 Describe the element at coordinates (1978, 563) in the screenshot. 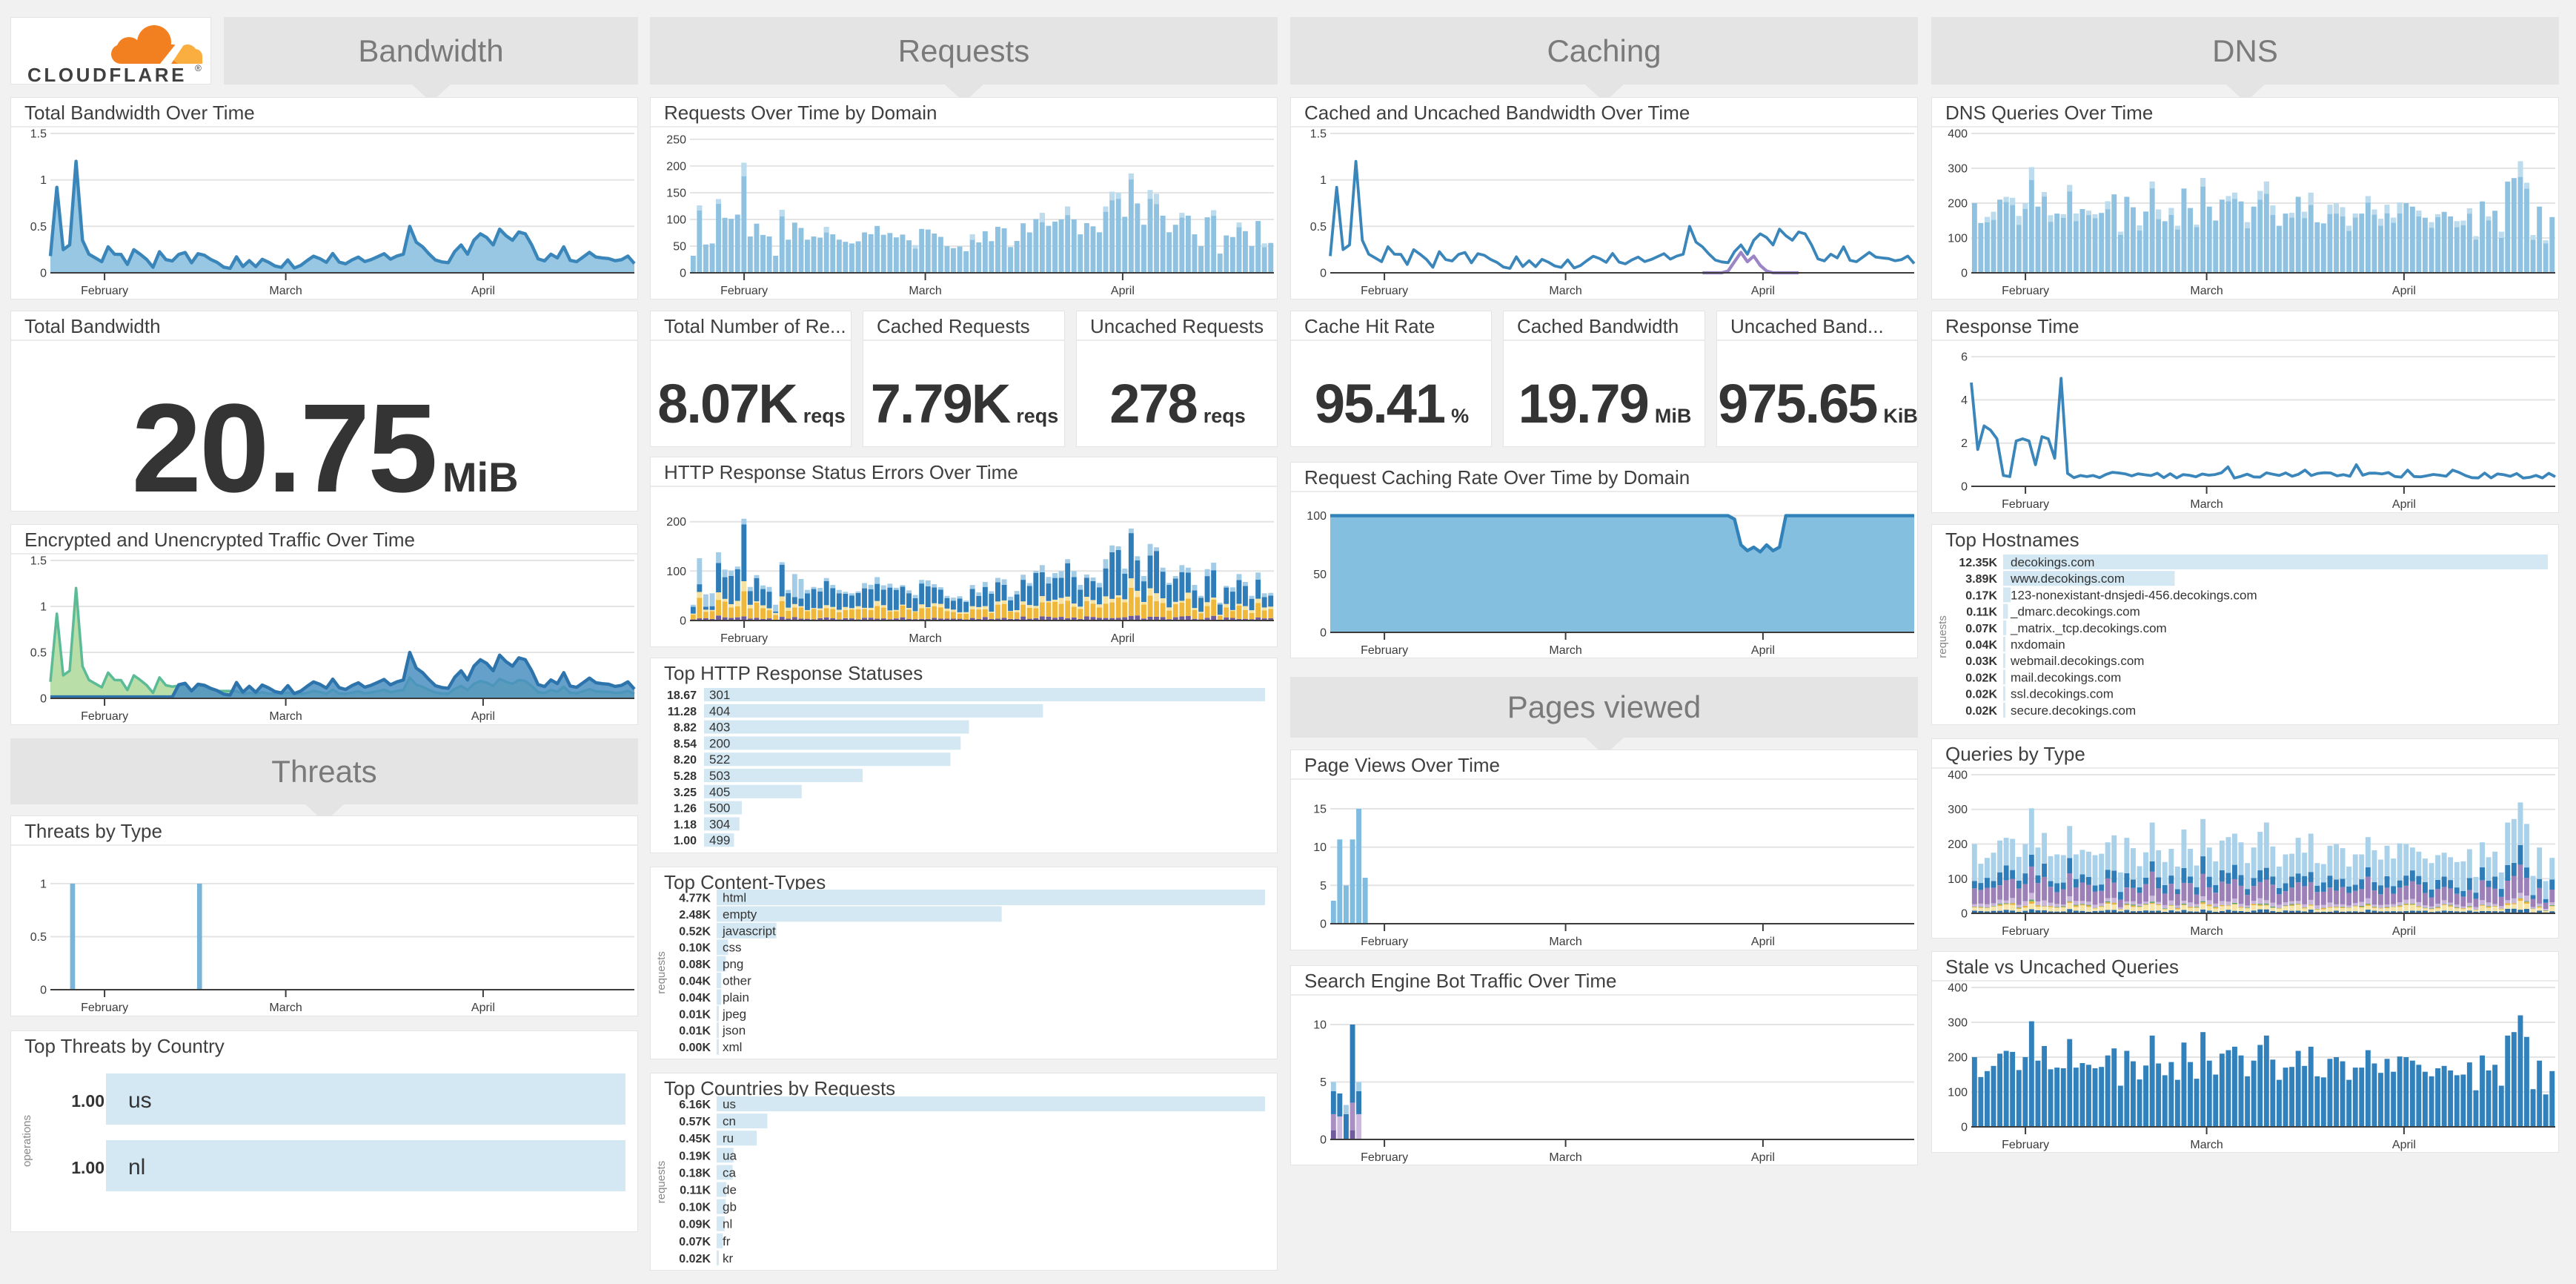

I see `svg-text: 12.35K` at that location.